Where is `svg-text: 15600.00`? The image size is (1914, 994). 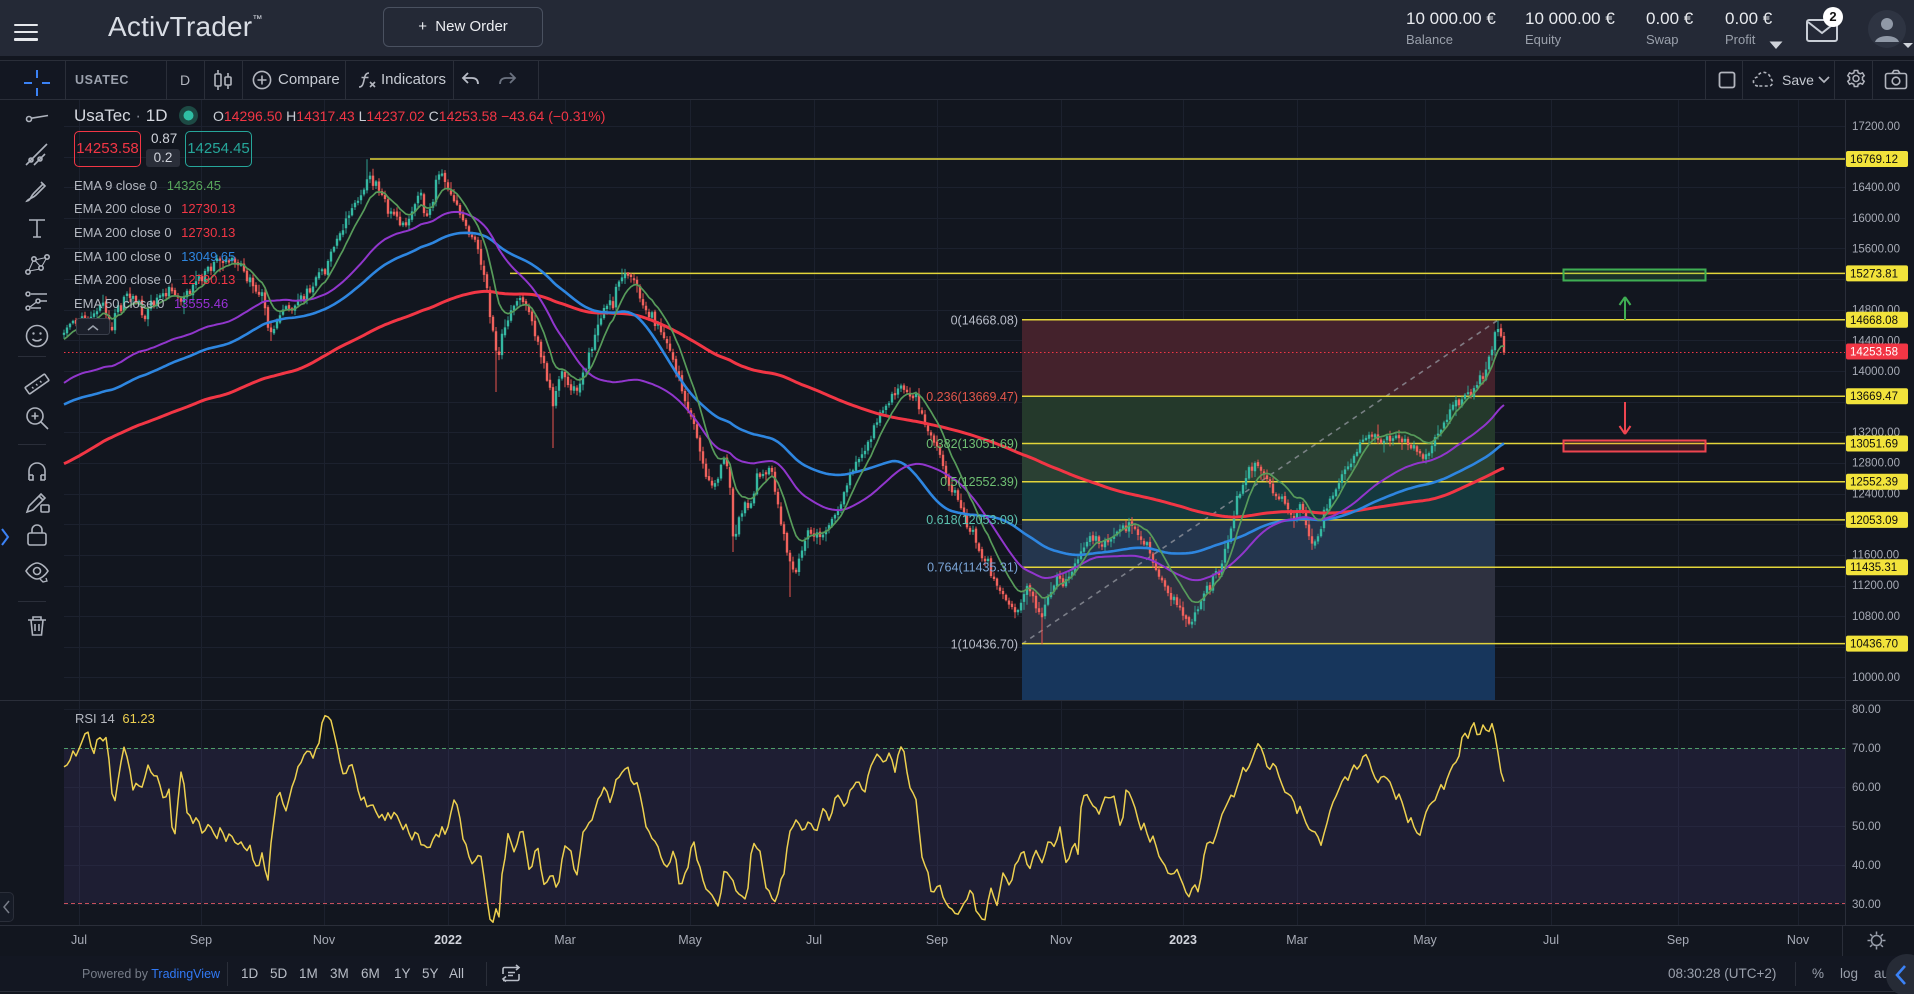 svg-text: 15600.00 is located at coordinates (1876, 249).